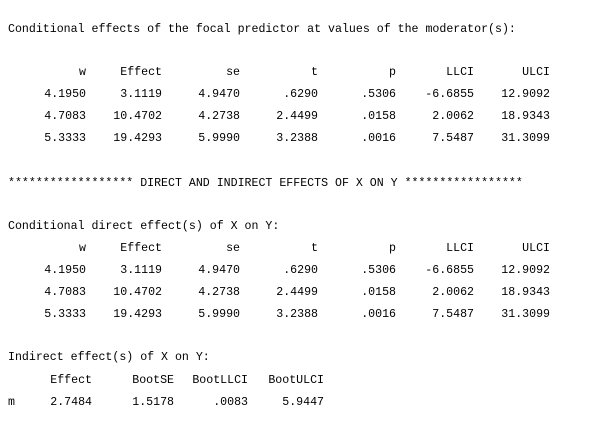 This screenshot has width=596, height=435. Describe the element at coordinates (11, 402) in the screenshot. I see `row-label: m` at that location.